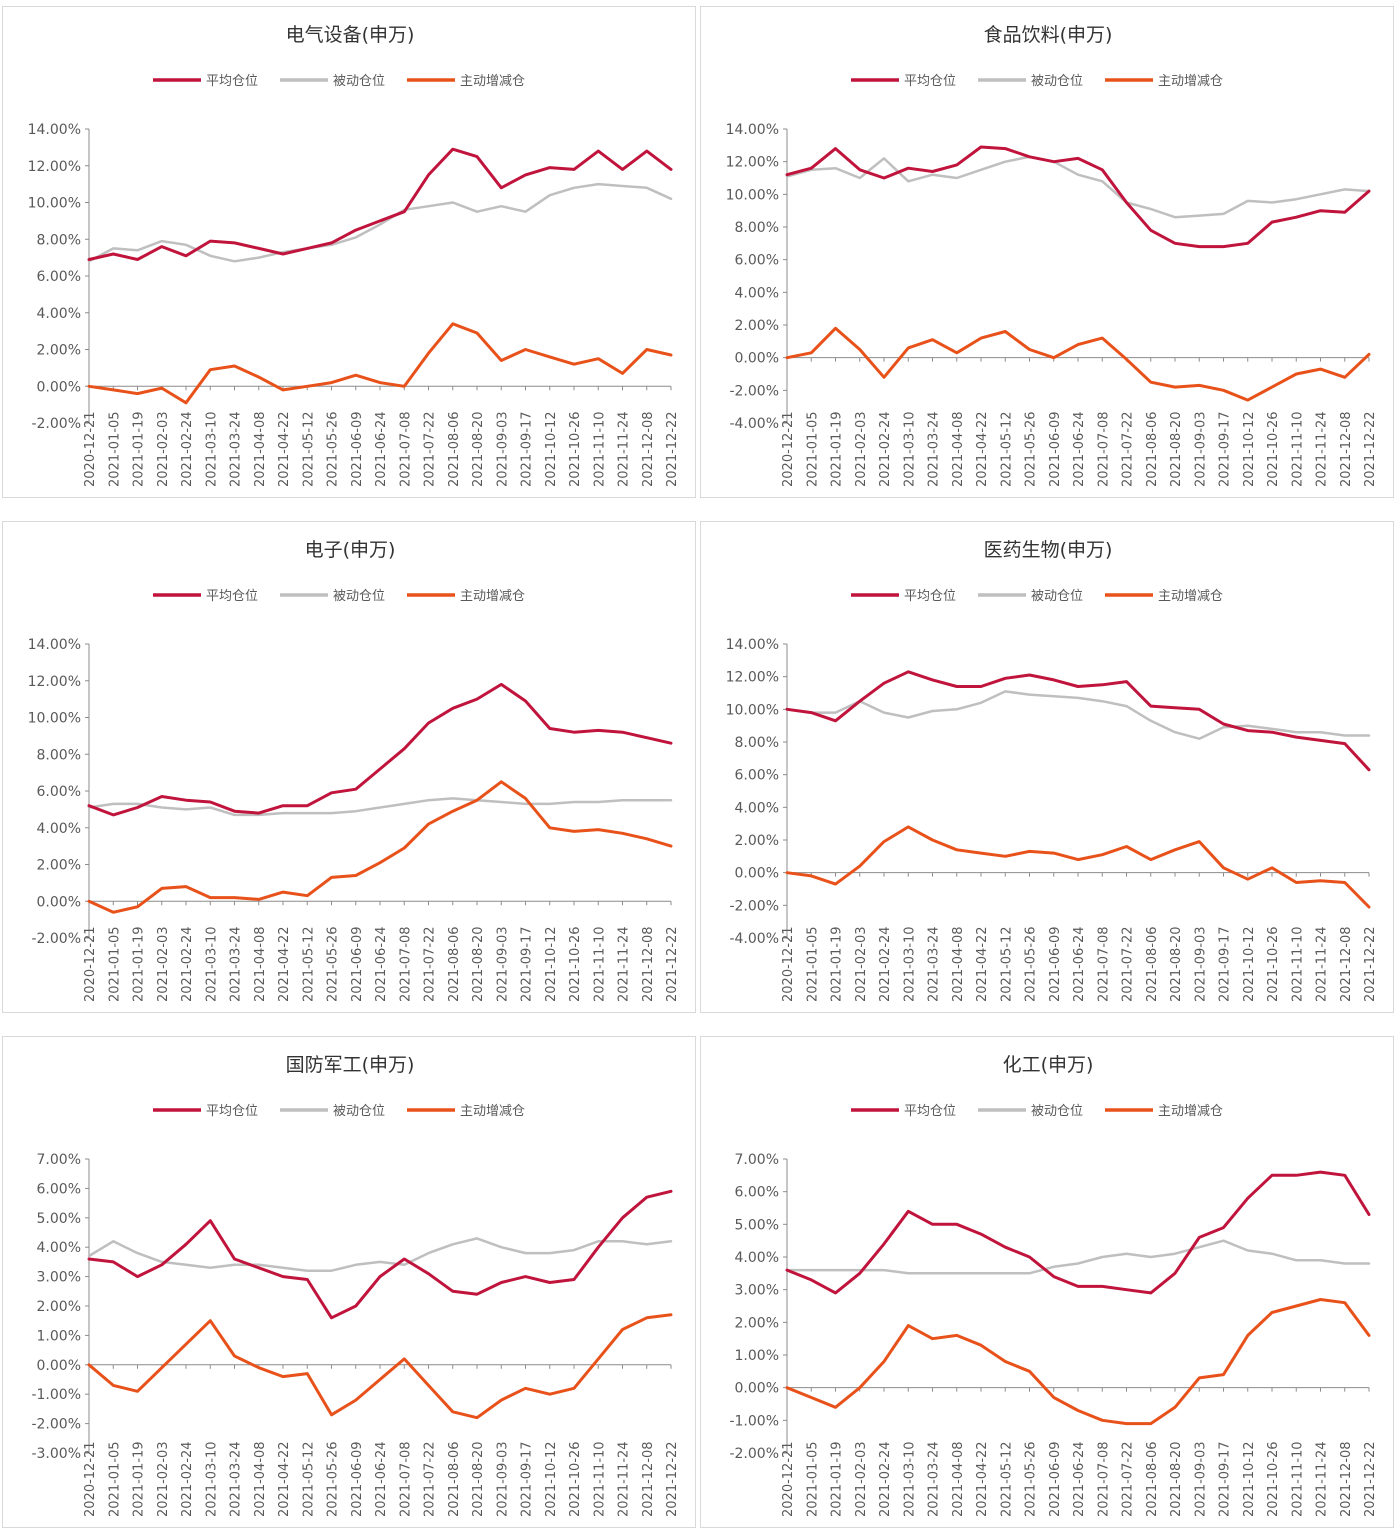  I want to click on x-tick-label: 2021-10-12, so click(551, 964).